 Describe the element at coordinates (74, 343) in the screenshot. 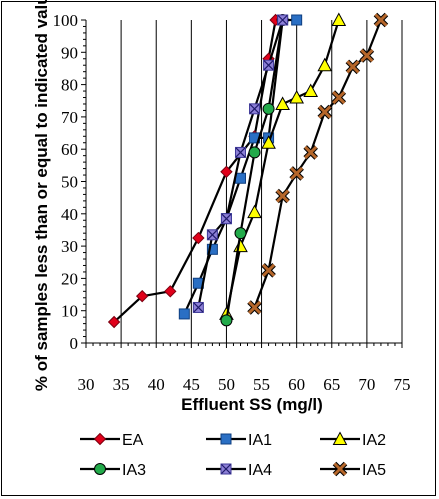

I see `y-tick-label: 0` at that location.